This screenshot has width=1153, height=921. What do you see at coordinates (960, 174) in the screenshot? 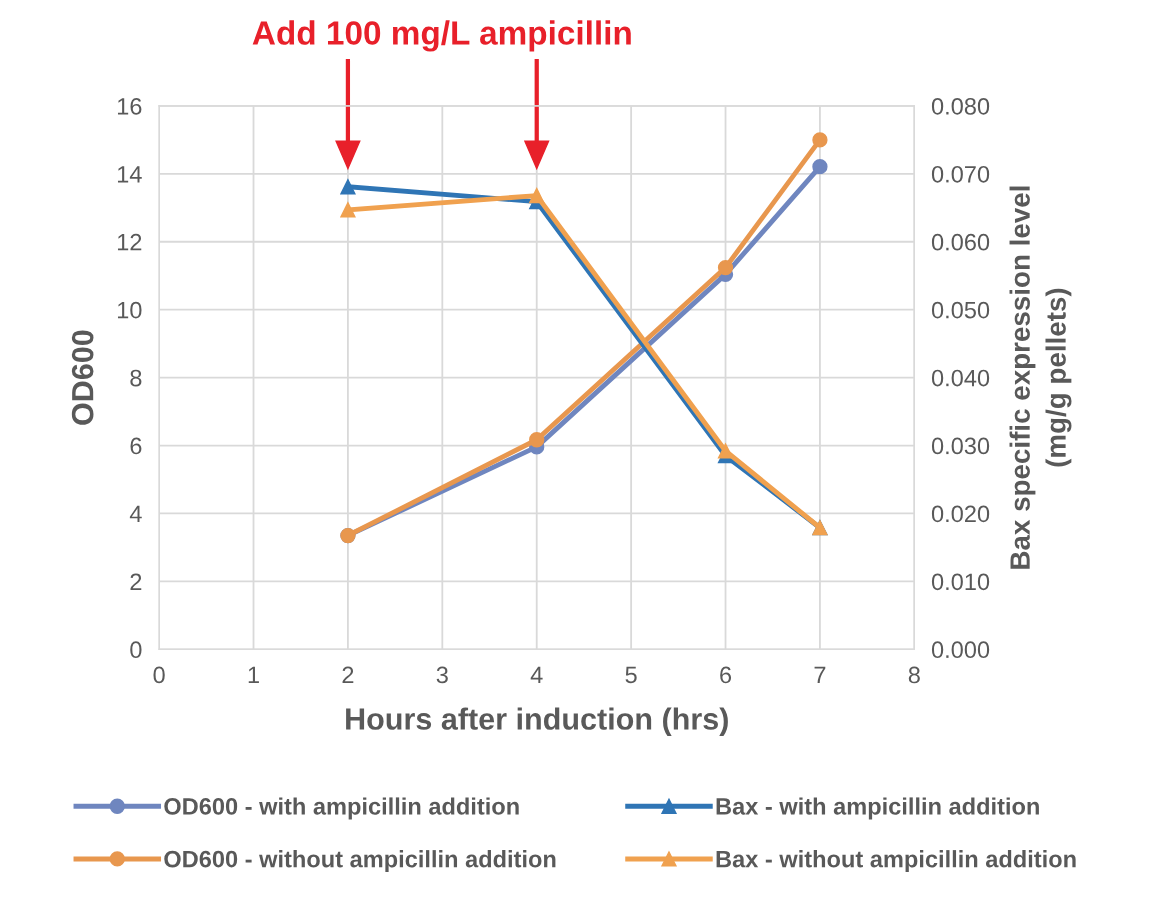
I see `y2-tick-label: 0.070` at bounding box center [960, 174].